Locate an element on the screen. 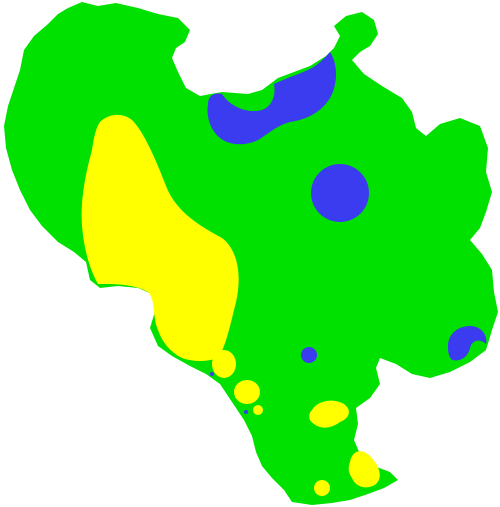 The width and height of the screenshot is (500, 507). low-zone-center is located at coordinates (340, 193).